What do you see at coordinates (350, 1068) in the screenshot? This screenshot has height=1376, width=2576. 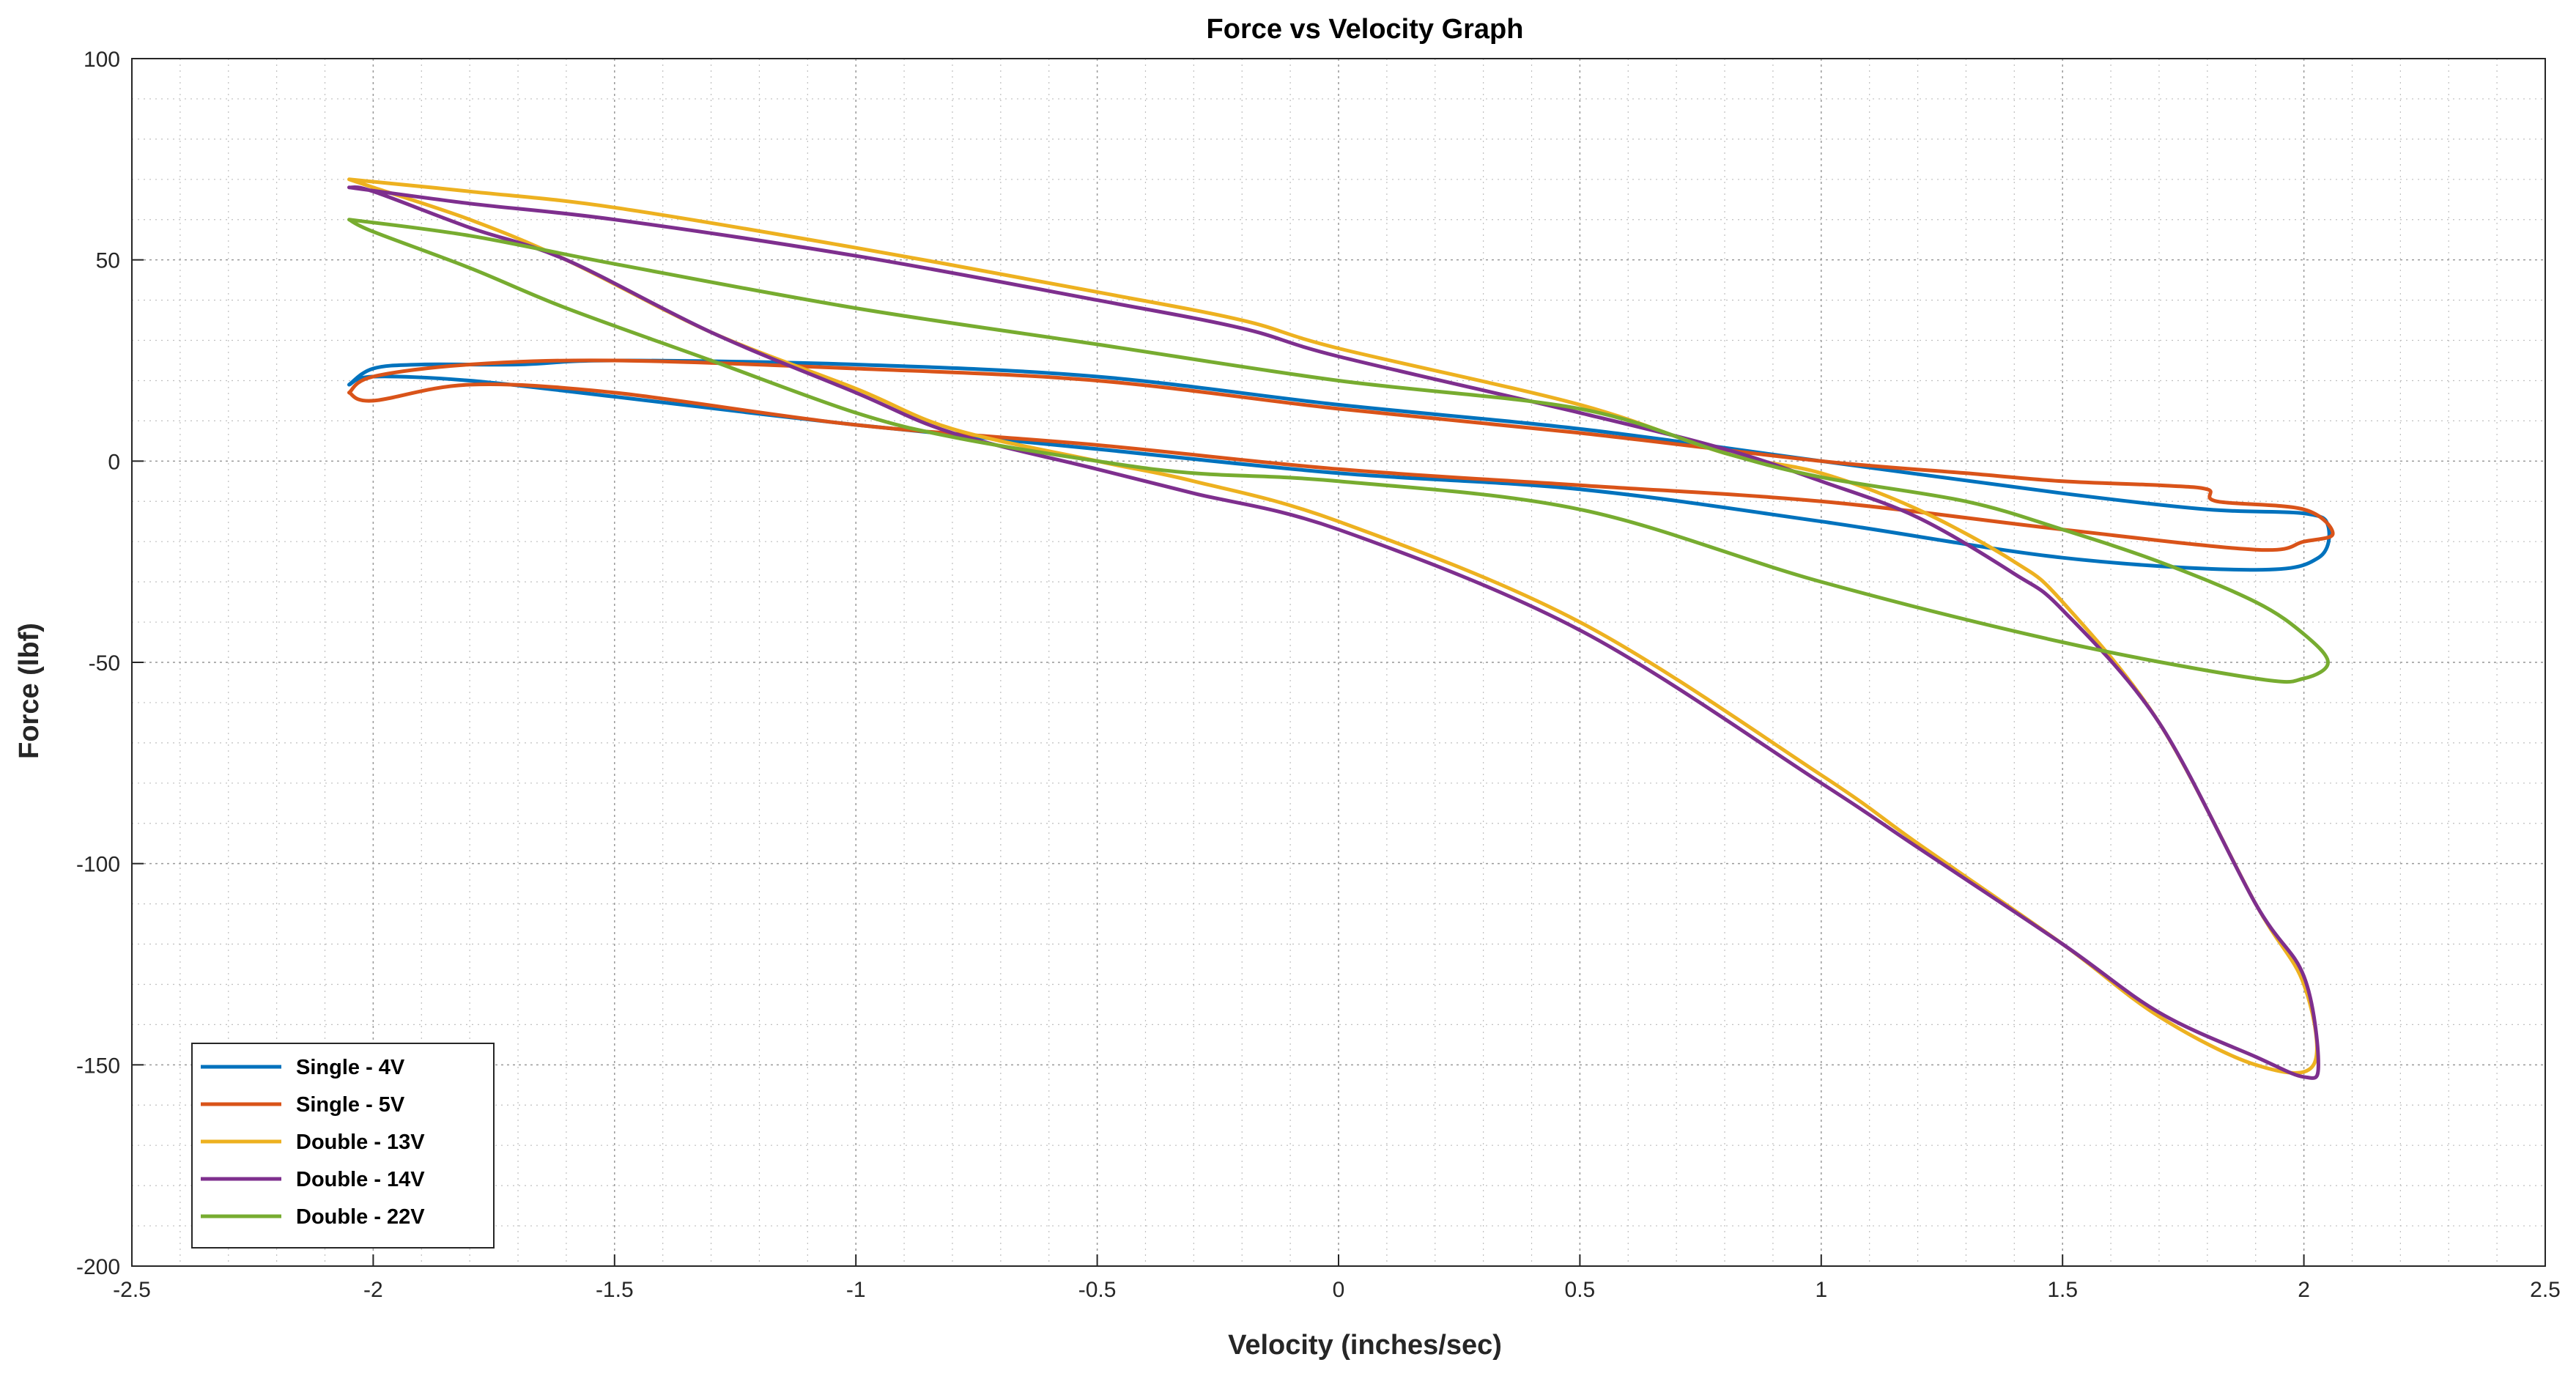 I see `legend-label: Single - 4V` at bounding box center [350, 1068].